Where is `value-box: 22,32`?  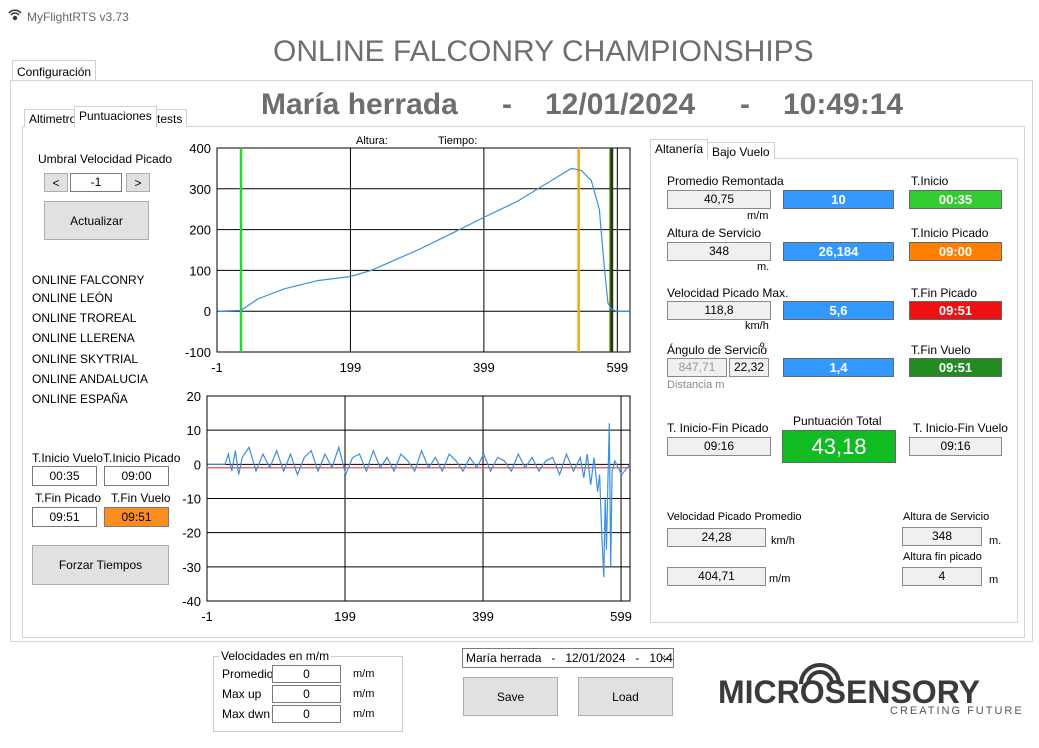
value-box: 22,32 is located at coordinates (749, 367).